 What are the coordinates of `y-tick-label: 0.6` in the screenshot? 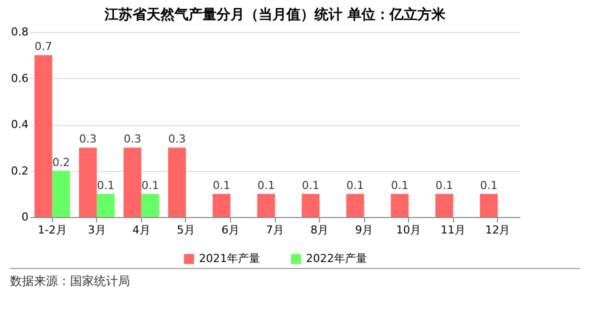 It's located at (19, 78).